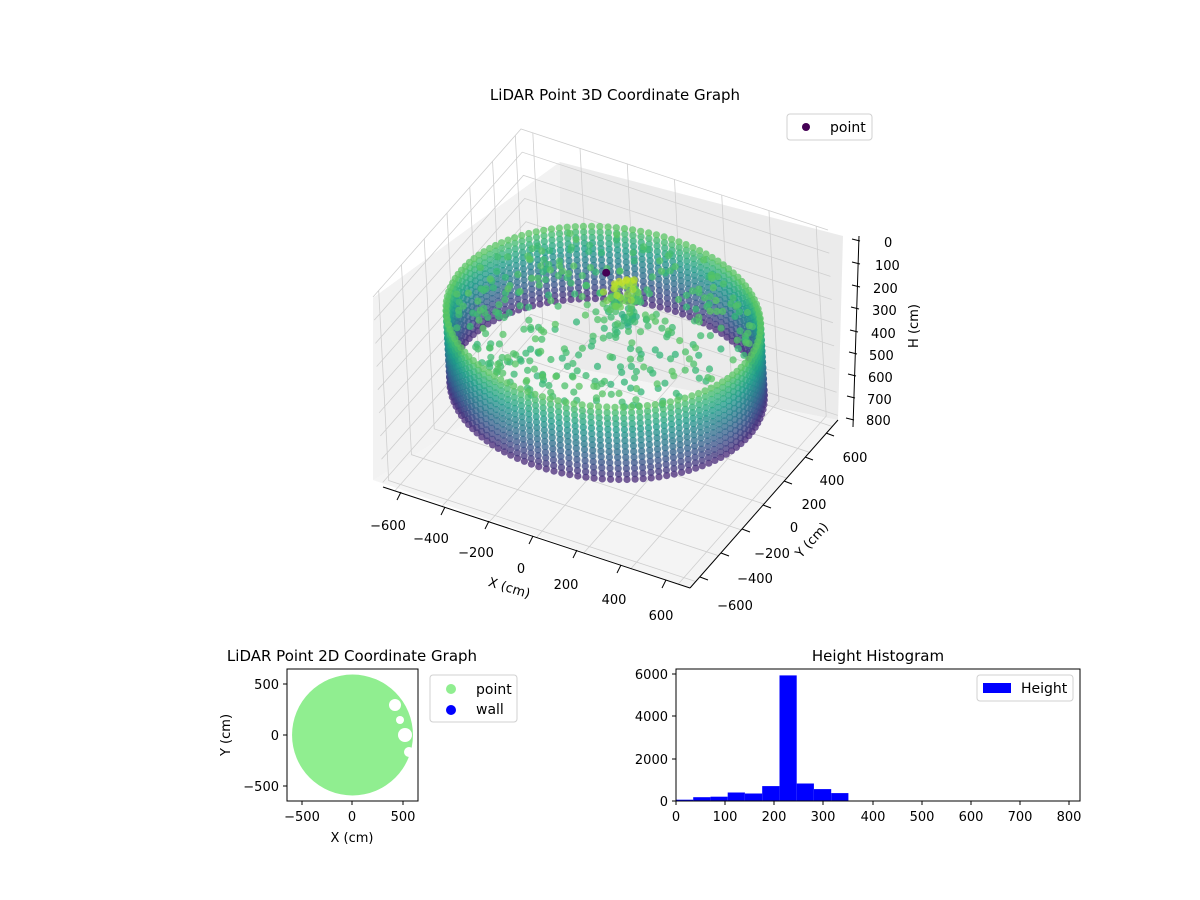 Image resolution: width=1200 pixels, height=900 pixels. Describe the element at coordinates (451, 689) in the screenshot. I see `legend-marker-point` at that location.